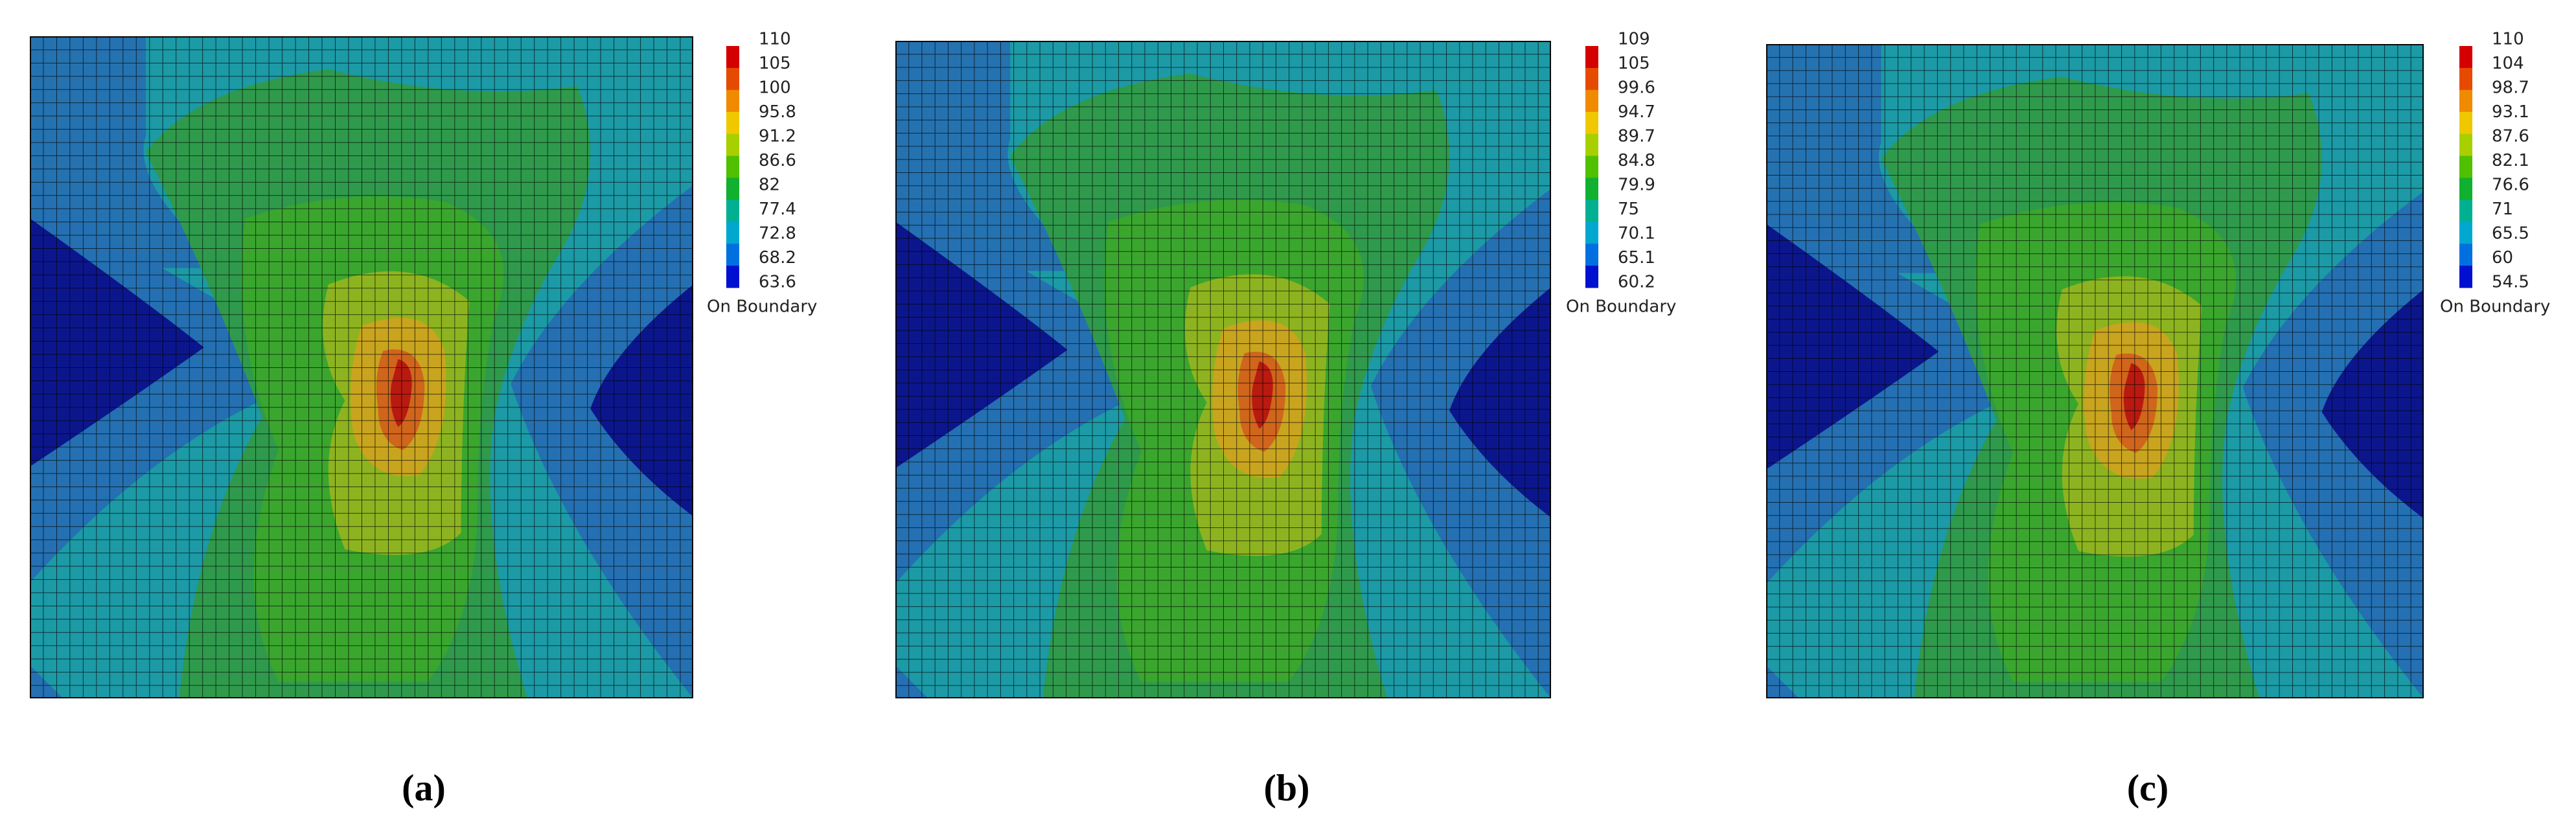 This screenshot has height=837, width=2576. Describe the element at coordinates (777, 161) in the screenshot. I see `legend-label: 86.6` at that location.